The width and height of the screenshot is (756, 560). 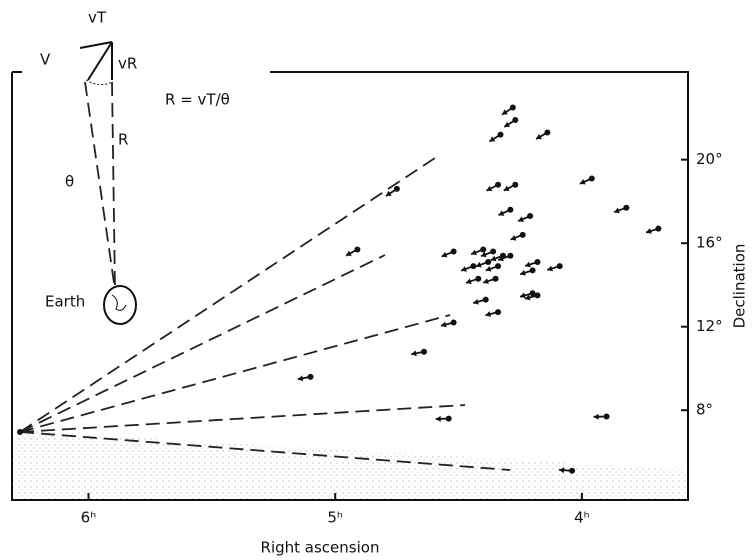 What do you see at coordinates (350, 466) in the screenshot?
I see `shaded-region` at bounding box center [350, 466].